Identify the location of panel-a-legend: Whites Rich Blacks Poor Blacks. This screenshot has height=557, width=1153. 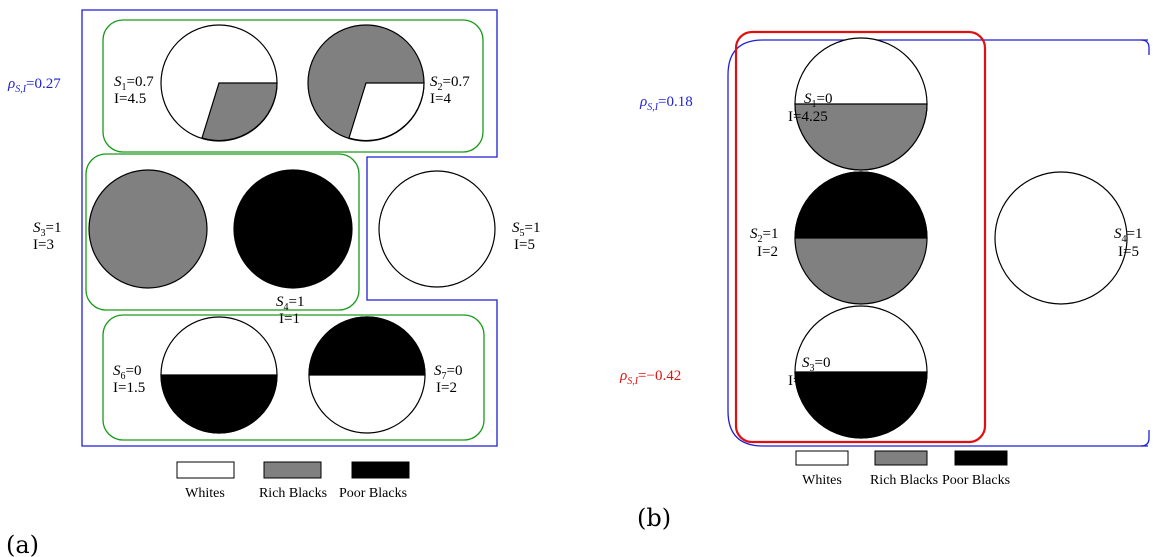
(293, 481).